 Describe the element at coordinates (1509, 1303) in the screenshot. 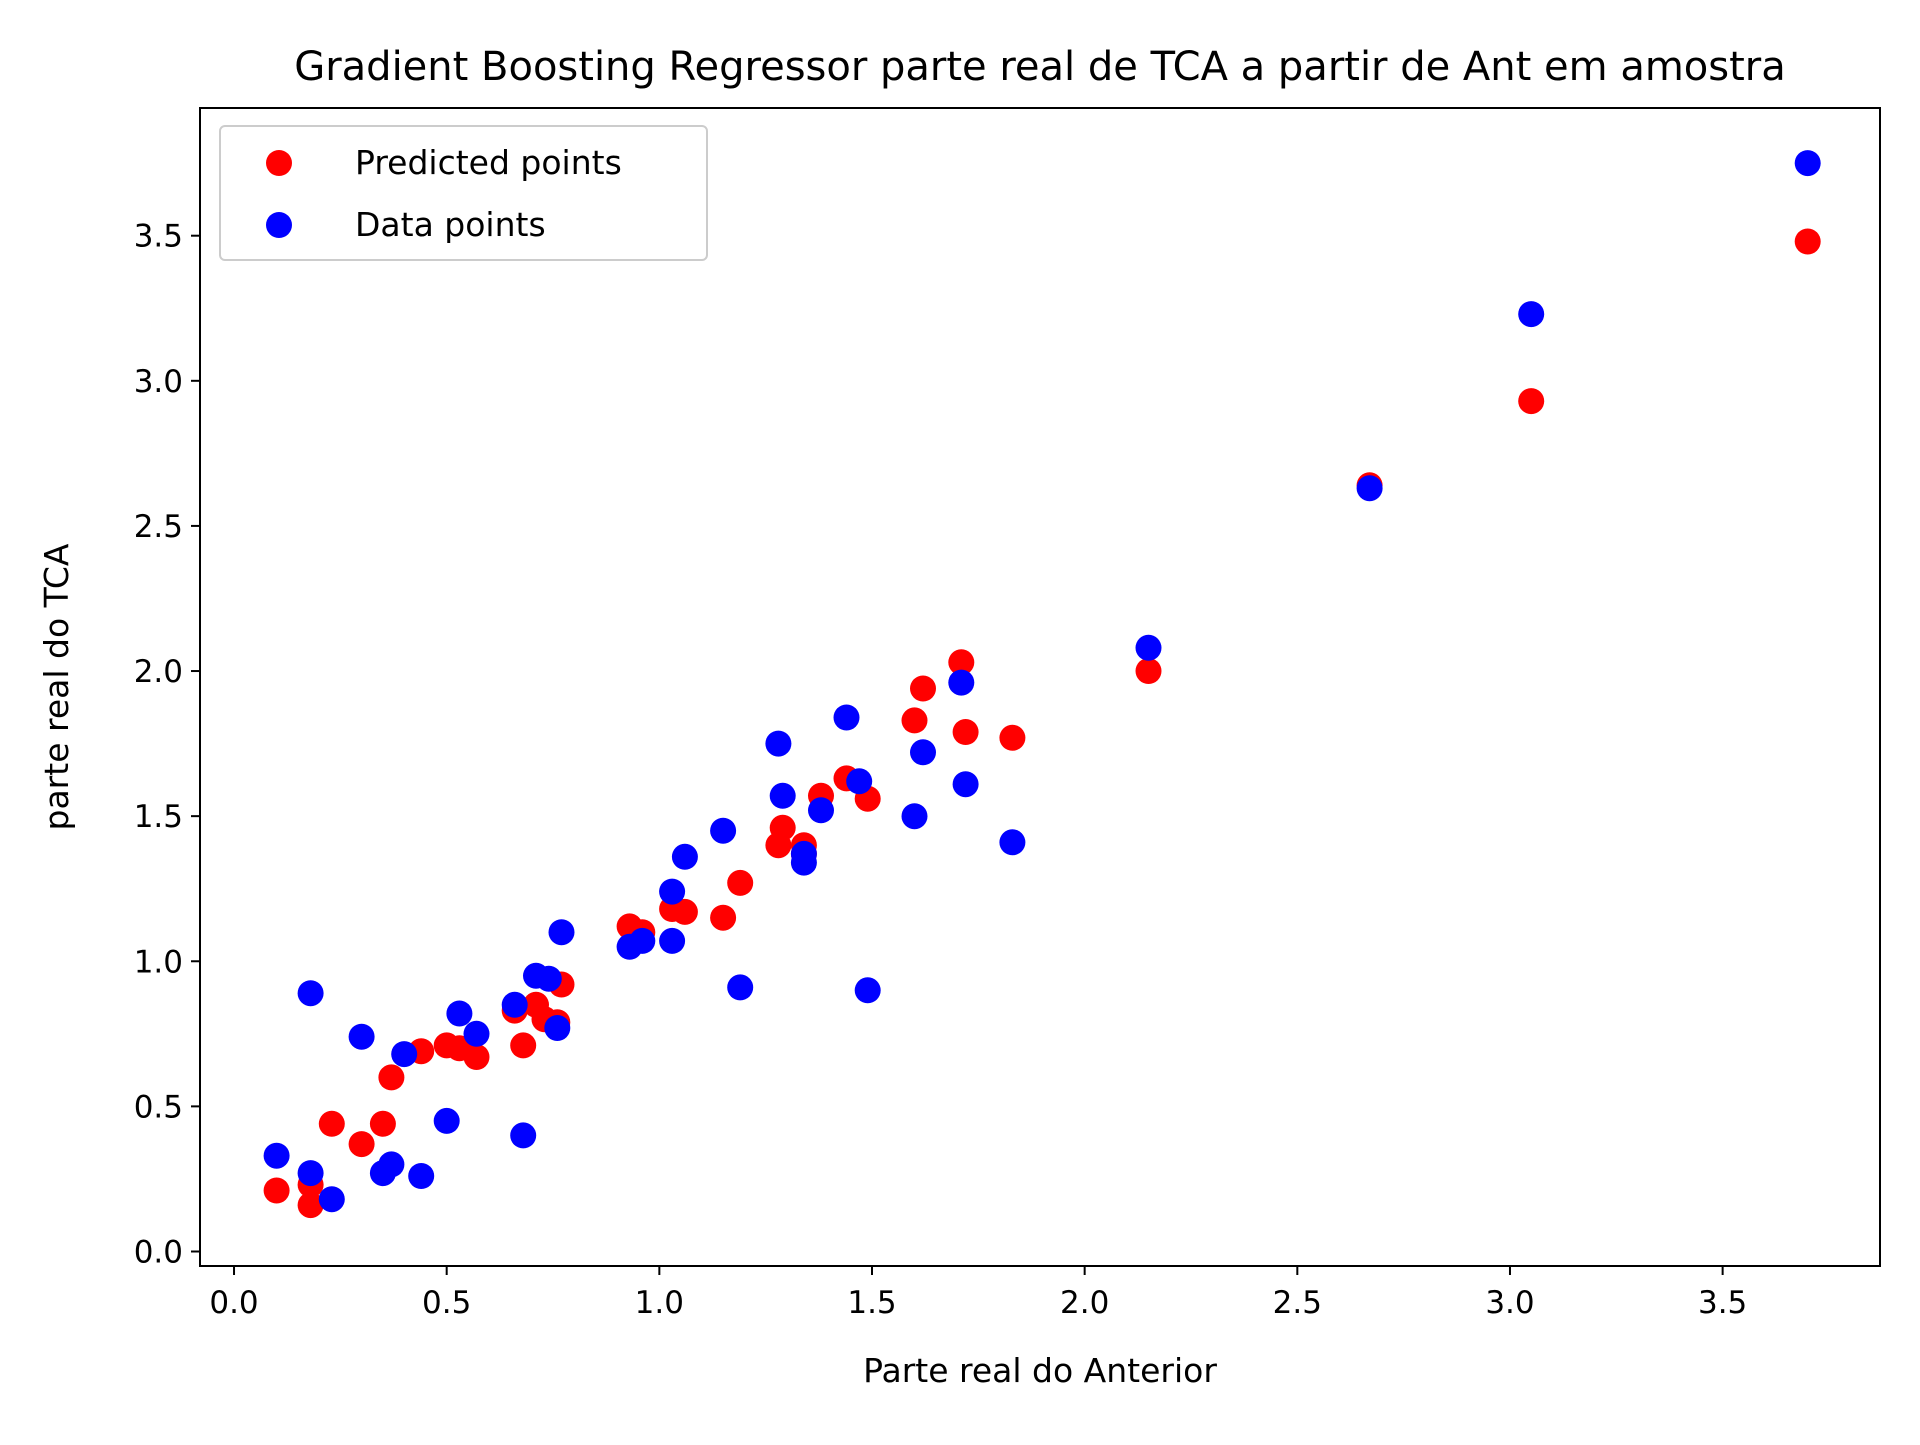

I see `x-tick-label: 3.0` at that location.